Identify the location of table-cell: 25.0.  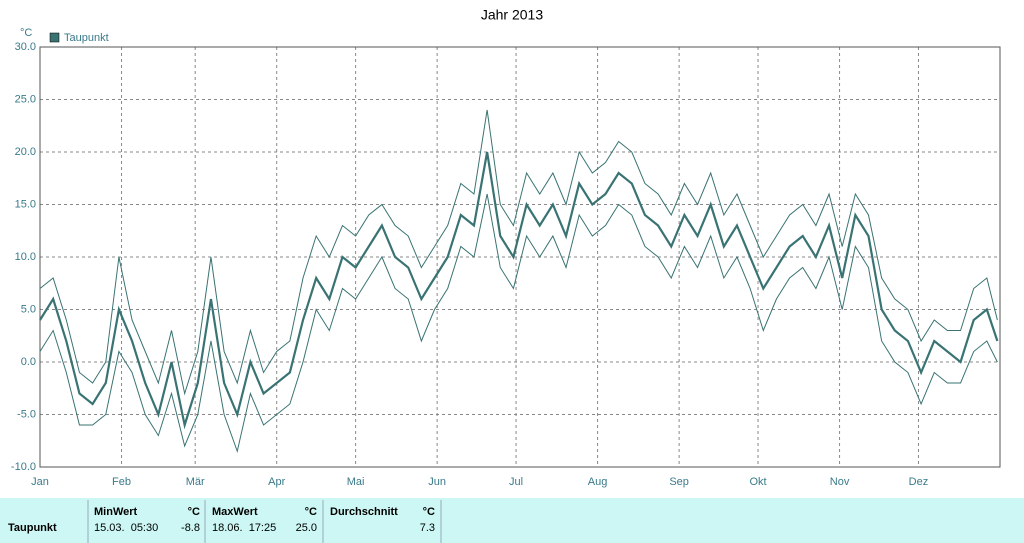
(306, 528).